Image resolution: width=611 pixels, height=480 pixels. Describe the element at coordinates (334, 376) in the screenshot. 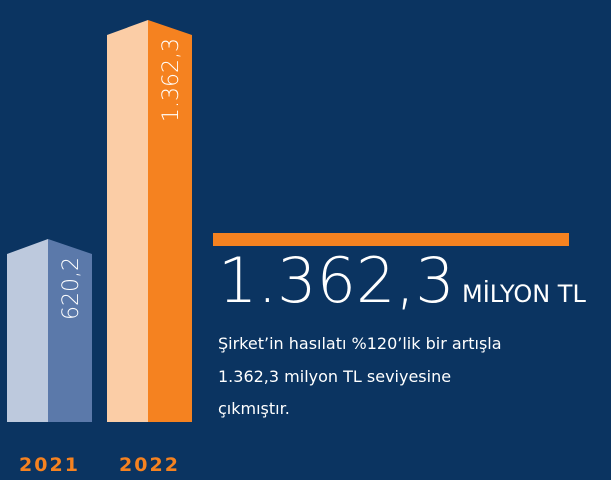

I see `description-line: 1.362,3 milyon TL seviyesine` at that location.